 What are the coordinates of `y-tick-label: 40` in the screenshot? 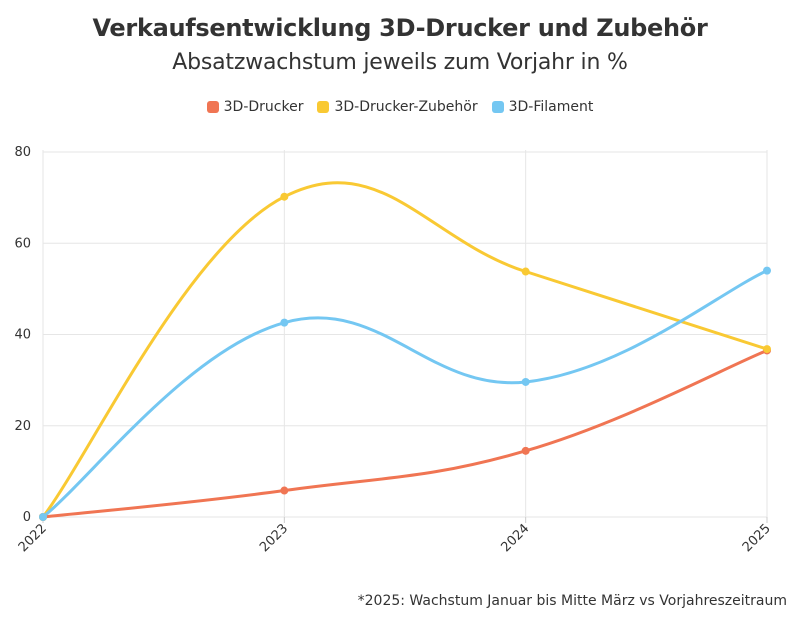 It's located at (22, 335).